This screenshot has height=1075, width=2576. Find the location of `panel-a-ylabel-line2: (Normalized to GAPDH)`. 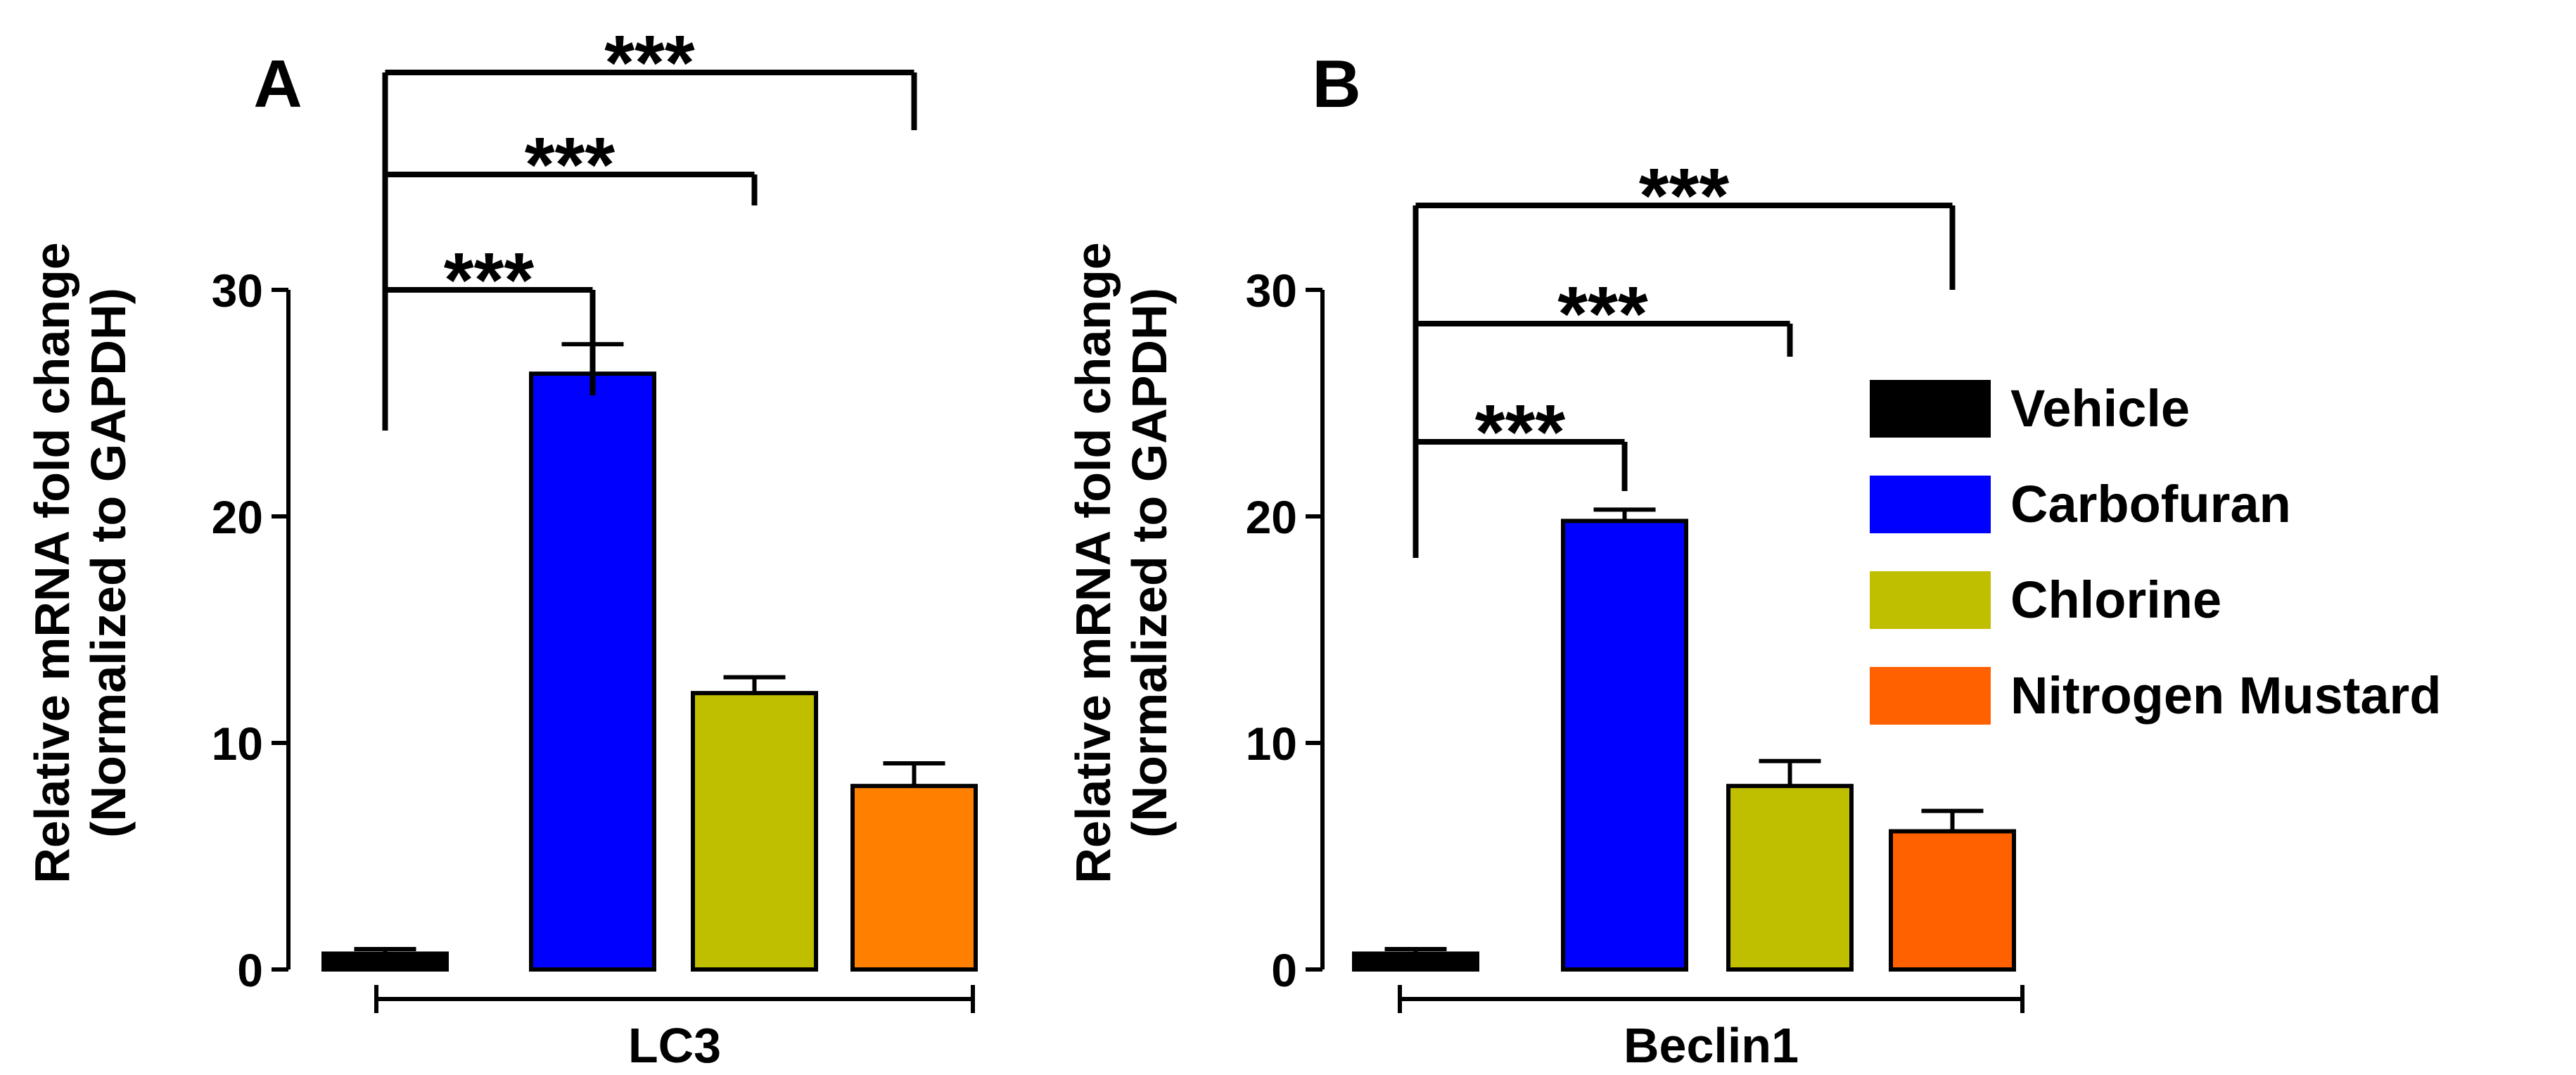

panel-a-ylabel-line2: (Normalized to GAPDH) is located at coordinates (108, 563).